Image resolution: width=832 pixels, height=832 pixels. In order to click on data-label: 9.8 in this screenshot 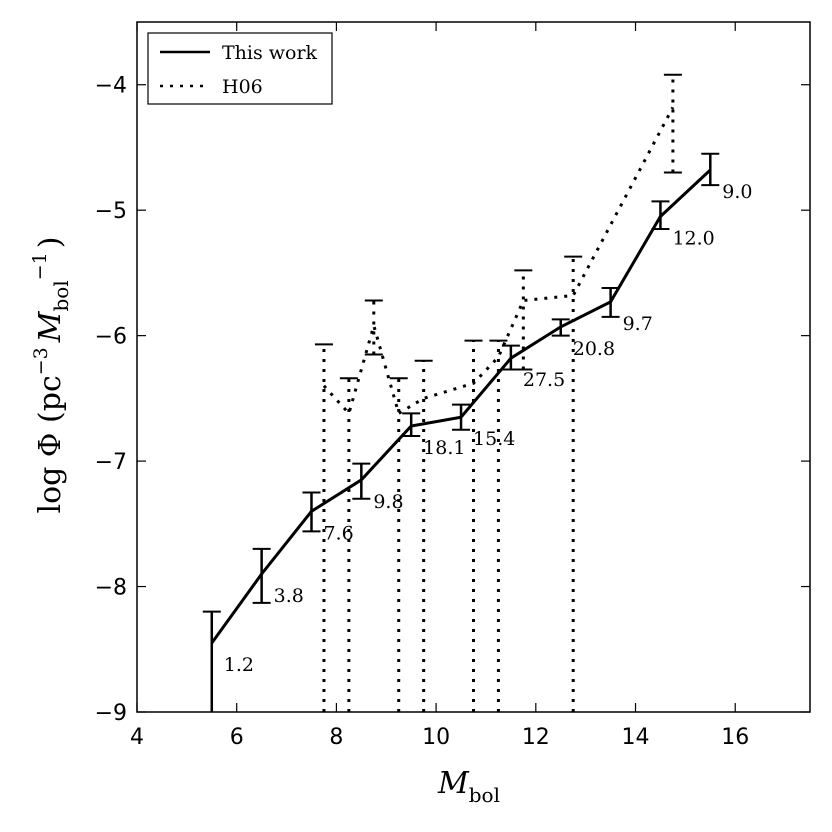, I will do `click(388, 502)`.